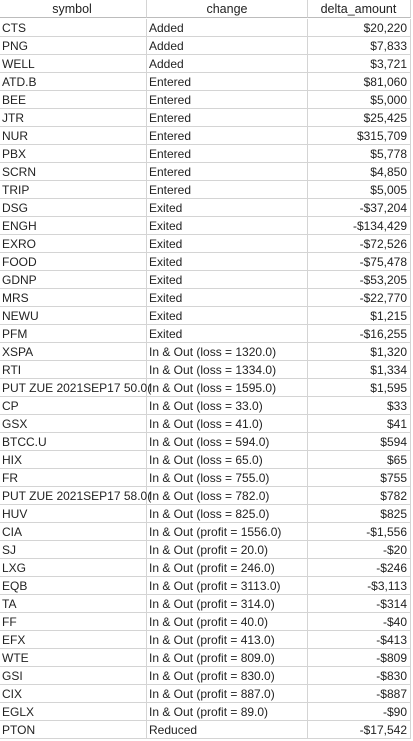  What do you see at coordinates (73, 118) in the screenshot?
I see `cell-symbol: JTR` at bounding box center [73, 118].